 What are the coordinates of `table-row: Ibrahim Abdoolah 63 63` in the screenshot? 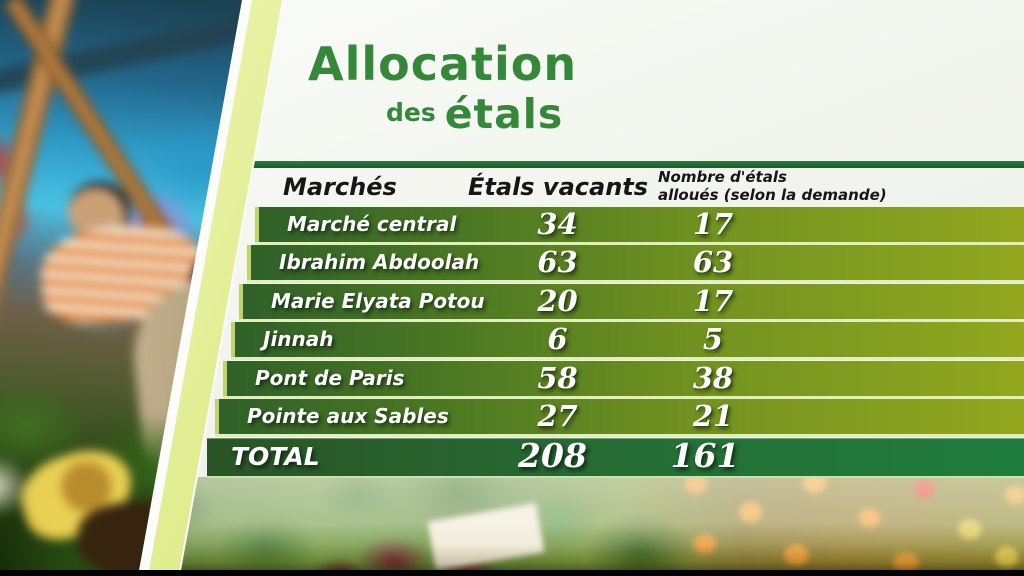 It's located at (512, 264).